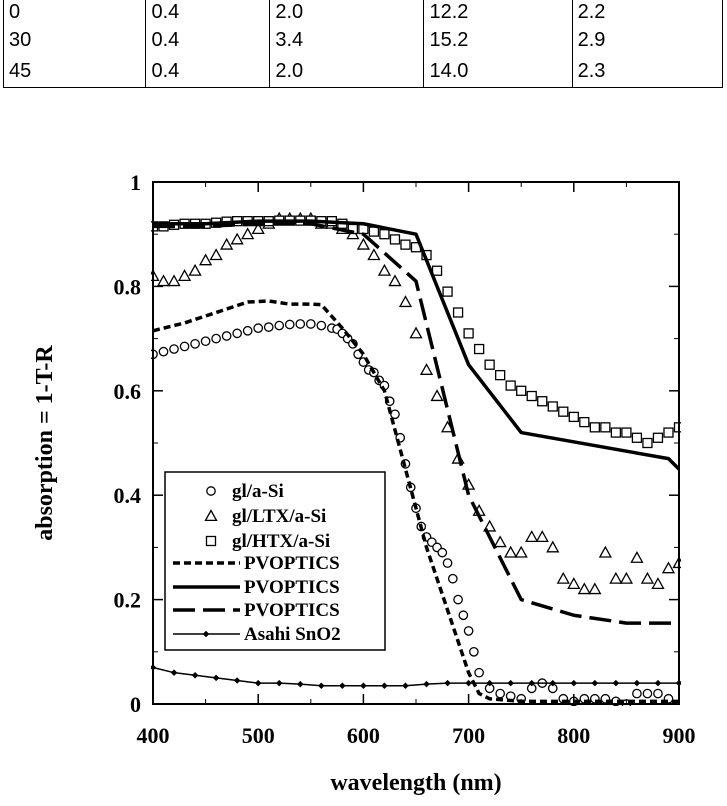 The width and height of the screenshot is (727, 806). What do you see at coordinates (45, 443) in the screenshot?
I see `y-axis-title: absorption = 1-T-R` at bounding box center [45, 443].